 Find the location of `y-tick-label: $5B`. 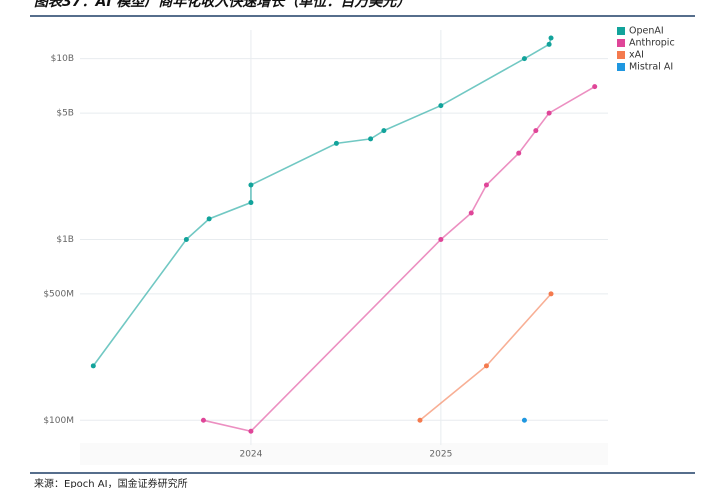

y-tick-label: $5B is located at coordinates (65, 114).